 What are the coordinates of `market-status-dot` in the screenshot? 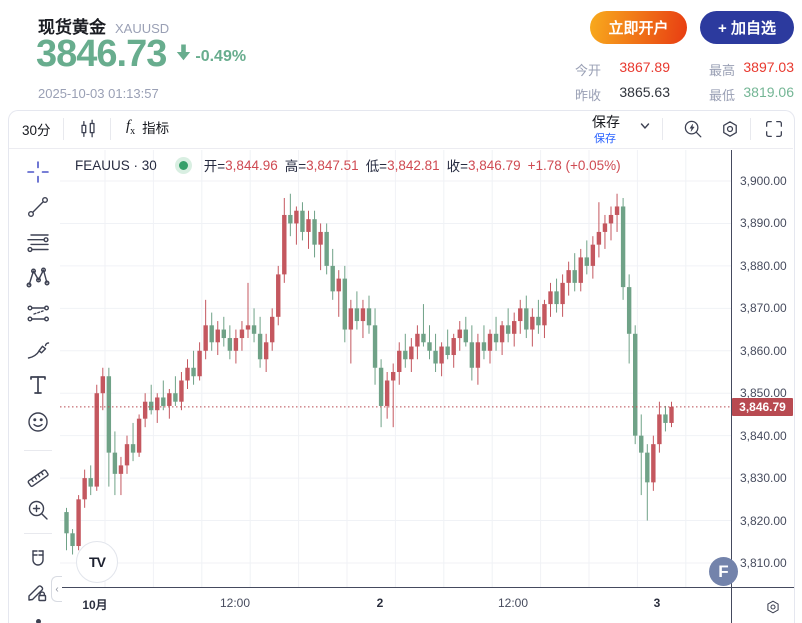 It's located at (183, 165).